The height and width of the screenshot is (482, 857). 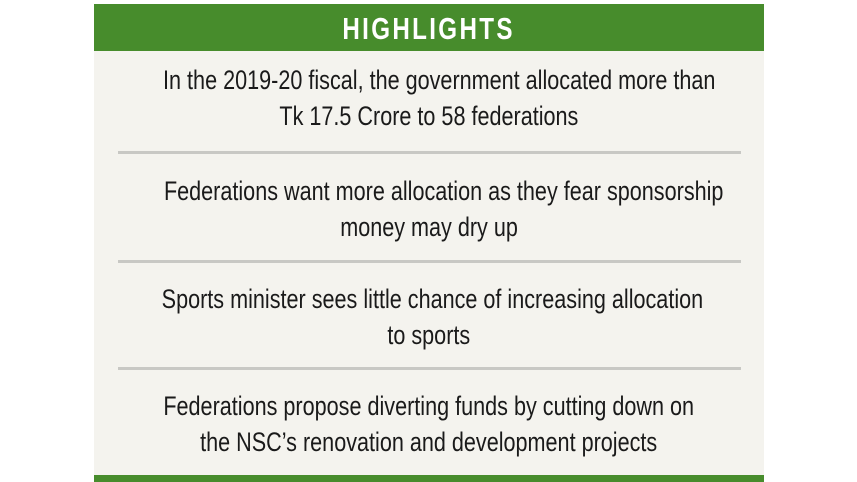 I want to click on highlights-title: HIGHLIGHTS, so click(x=429, y=28).